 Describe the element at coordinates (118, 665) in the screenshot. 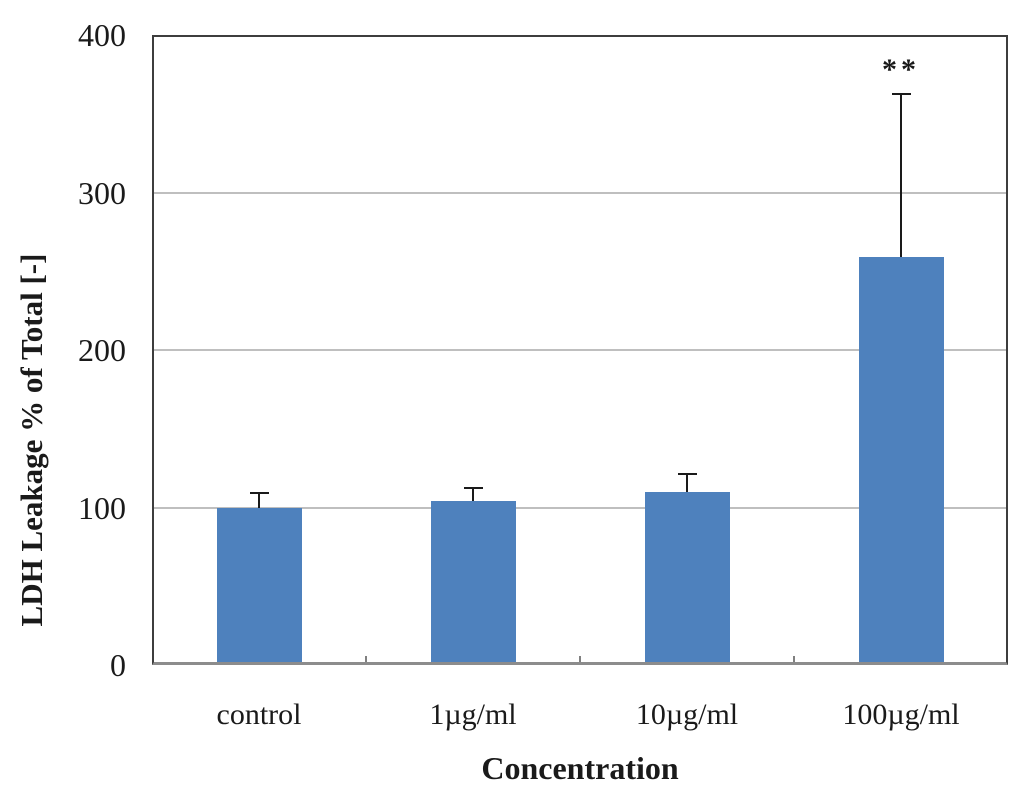

I see `y-tick-label: 0` at that location.